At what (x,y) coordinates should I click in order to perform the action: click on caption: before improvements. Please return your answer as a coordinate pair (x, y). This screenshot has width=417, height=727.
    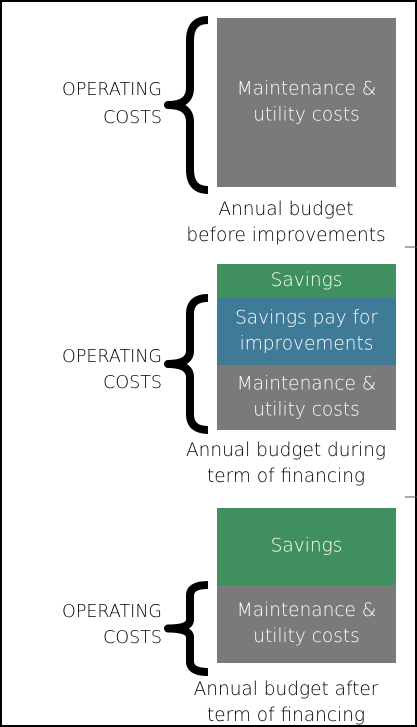
    Looking at the image, I should click on (285, 235).